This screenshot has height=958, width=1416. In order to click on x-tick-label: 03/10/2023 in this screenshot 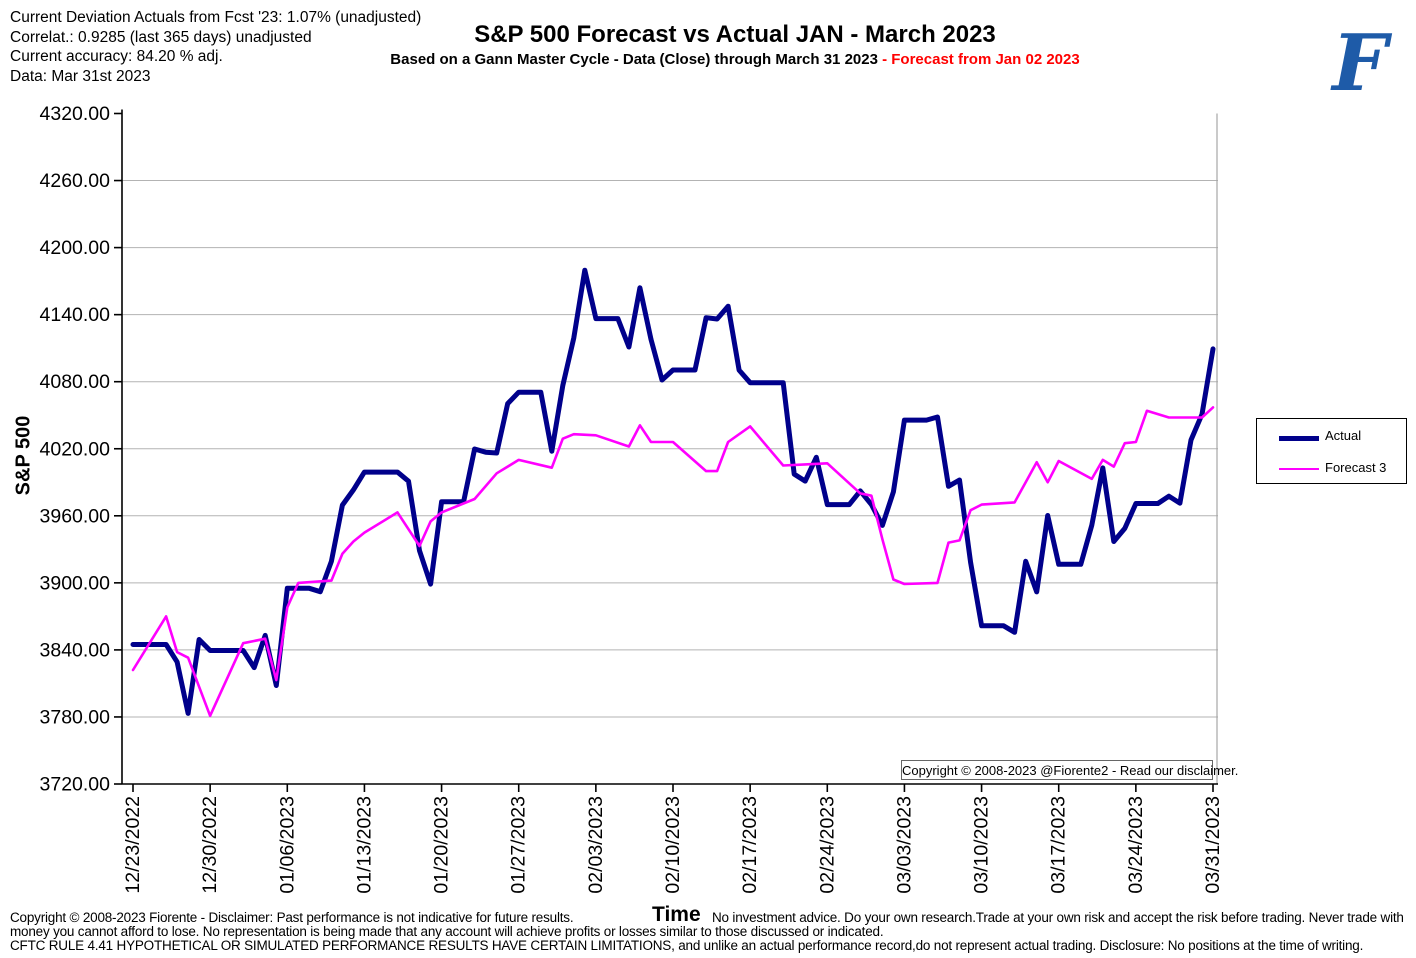, I will do `click(982, 845)`.